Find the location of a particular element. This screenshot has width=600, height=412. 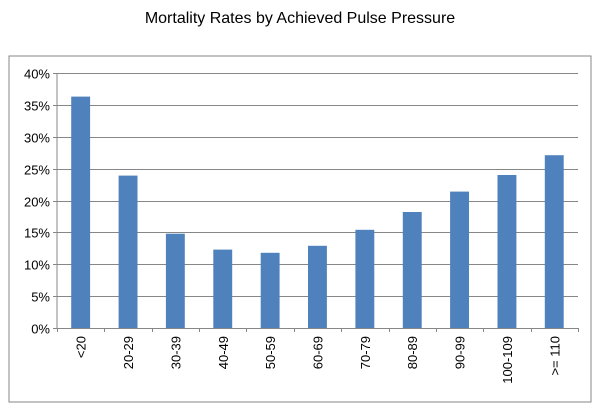

x-tick-label: 20-29 is located at coordinates (128, 352).